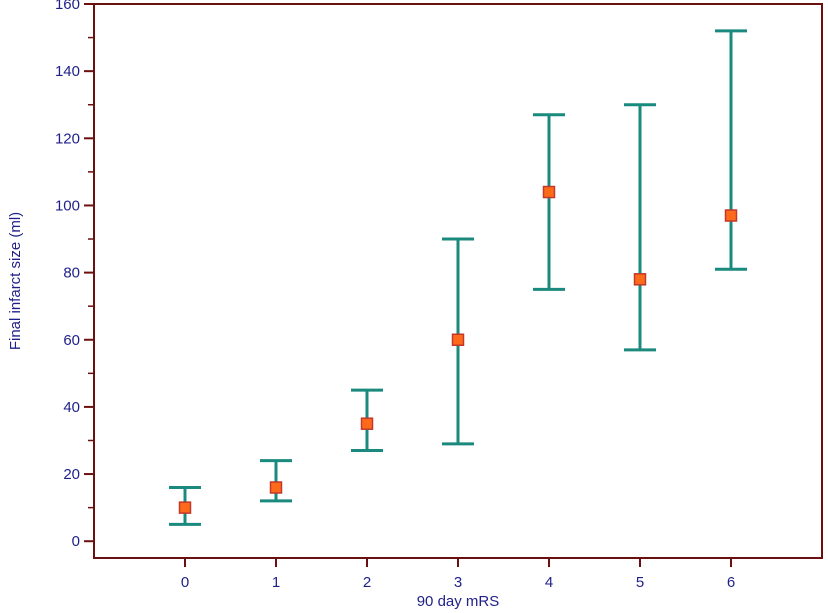 The height and width of the screenshot is (613, 828). I want to click on x-axis-ticks: 0 1 2 3 4 5 6, so click(458, 574).